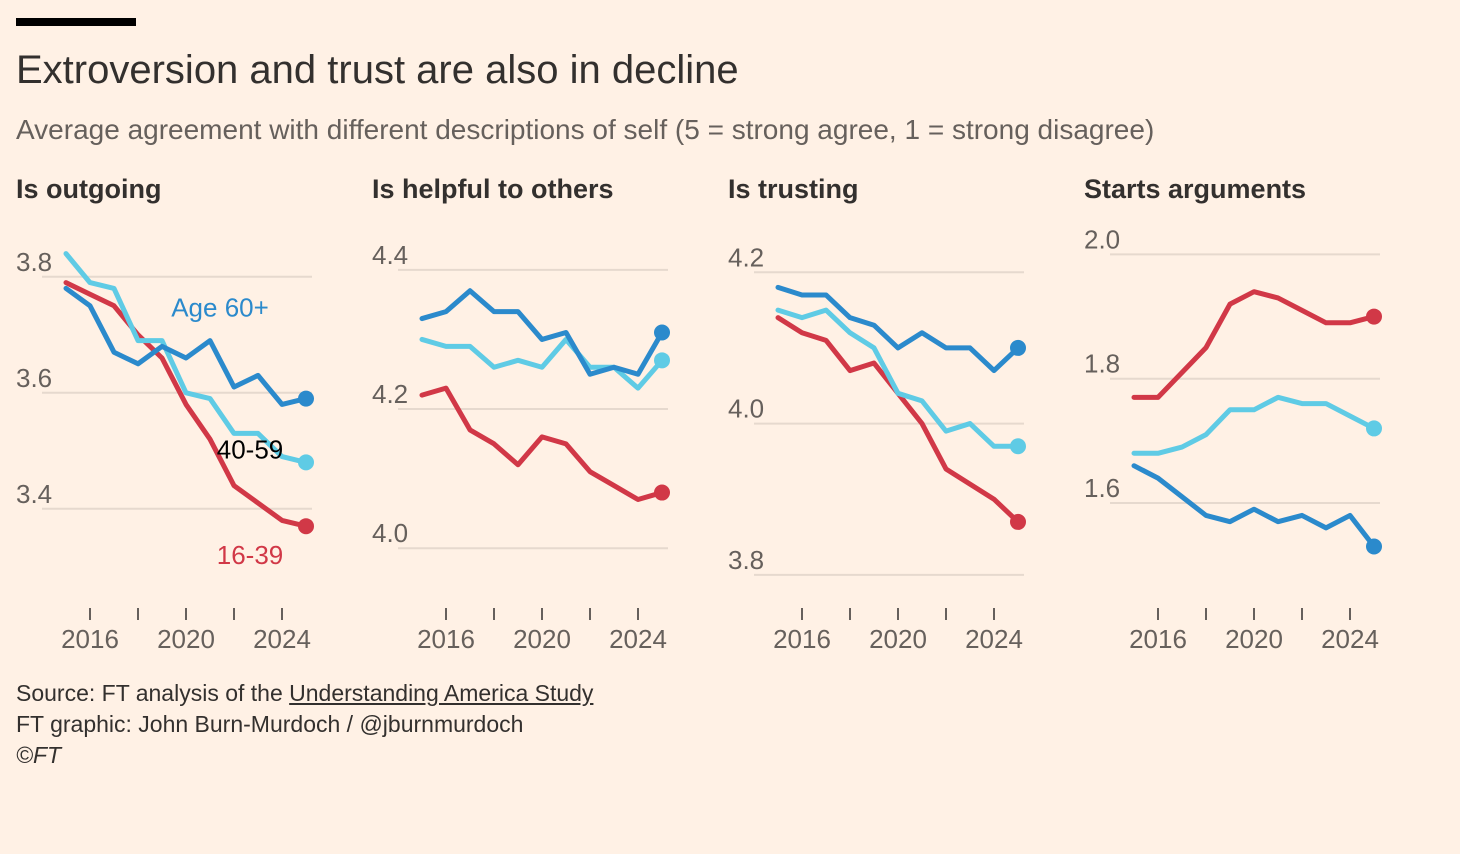  What do you see at coordinates (1102, 488) in the screenshot?
I see `y-tick-label: 1.6` at bounding box center [1102, 488].